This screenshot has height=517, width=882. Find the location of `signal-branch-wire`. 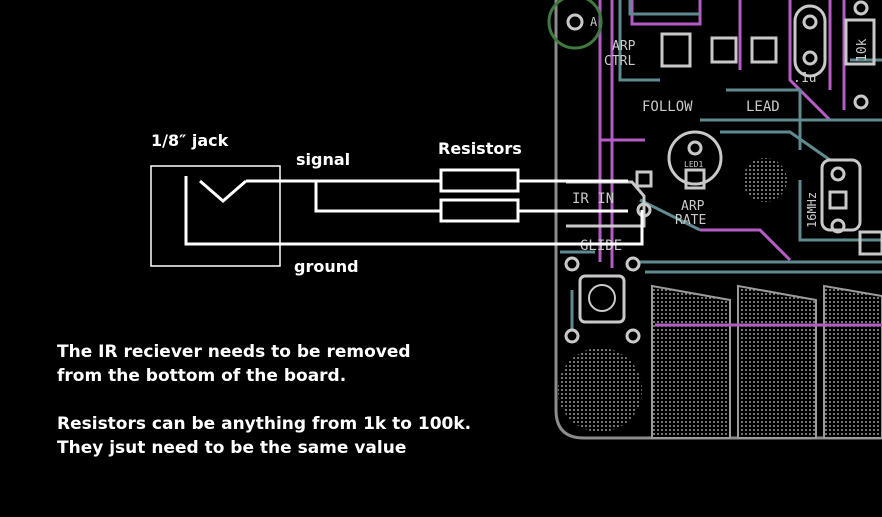

signal-branch-wire is located at coordinates (377, 197).